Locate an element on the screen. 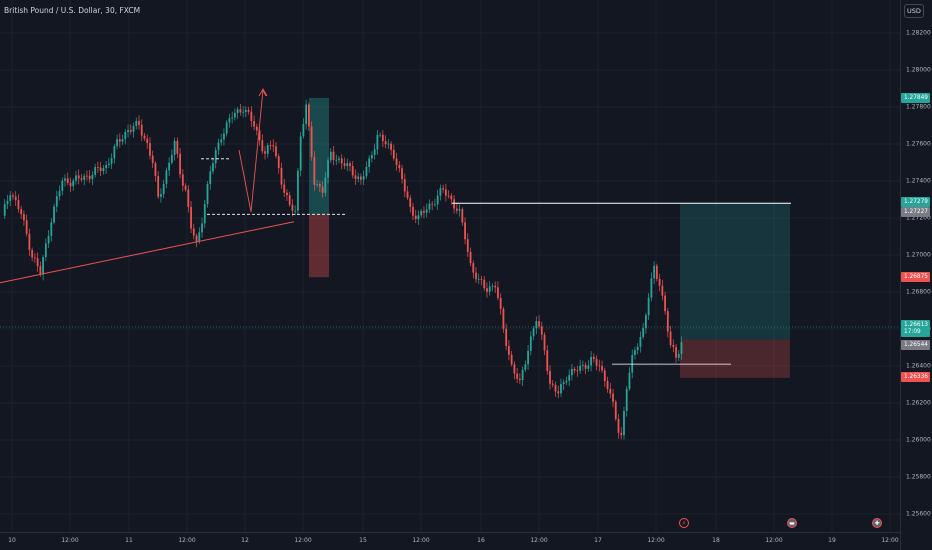 This screenshot has height=550, width=932. currency-button: USD is located at coordinates (914, 11).